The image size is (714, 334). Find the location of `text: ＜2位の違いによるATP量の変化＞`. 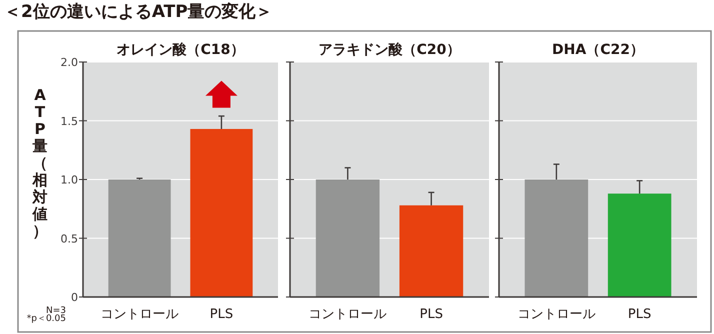

text: ＜2位の違いによるATP量の変化＞ is located at coordinates (138, 12).